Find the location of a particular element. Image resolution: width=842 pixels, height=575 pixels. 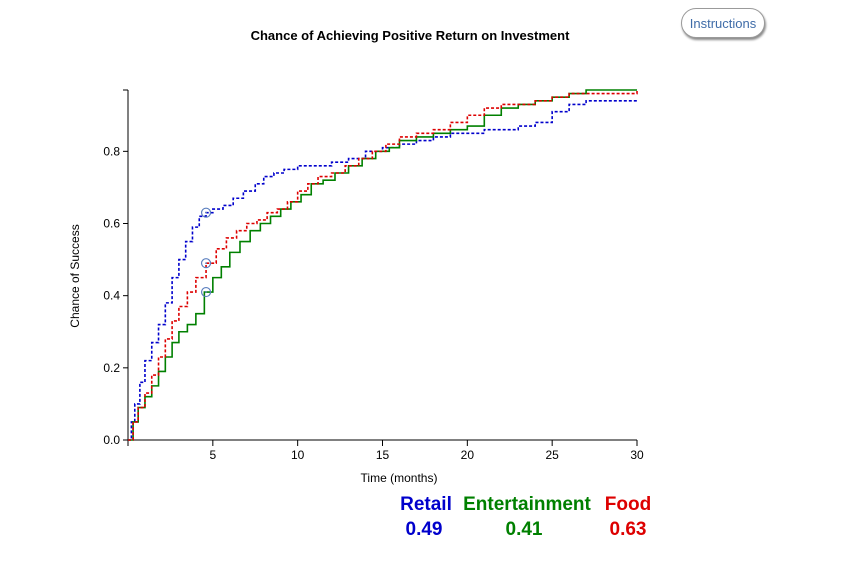

x-tick-label: 15 is located at coordinates (383, 455).